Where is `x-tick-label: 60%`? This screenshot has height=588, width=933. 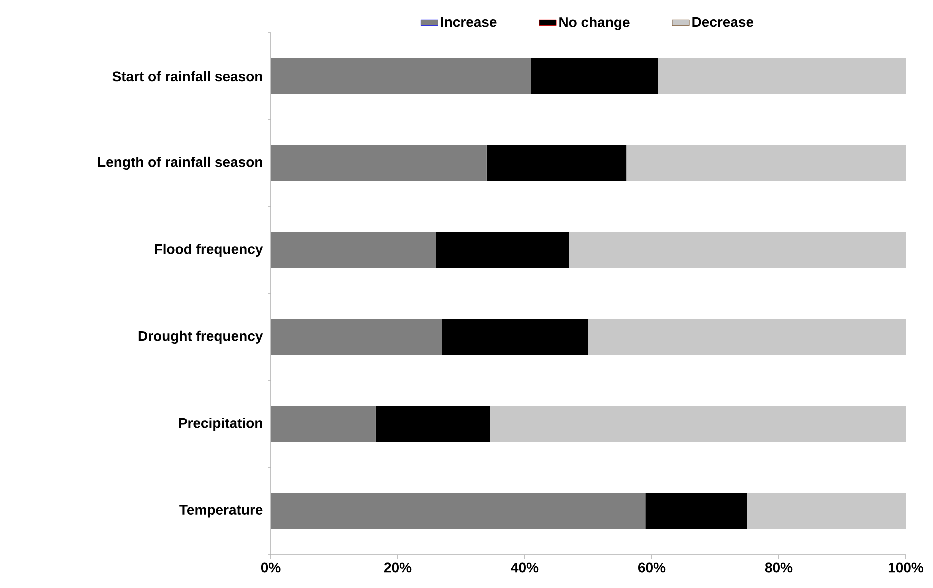 x-tick-label: 60% is located at coordinates (652, 567).